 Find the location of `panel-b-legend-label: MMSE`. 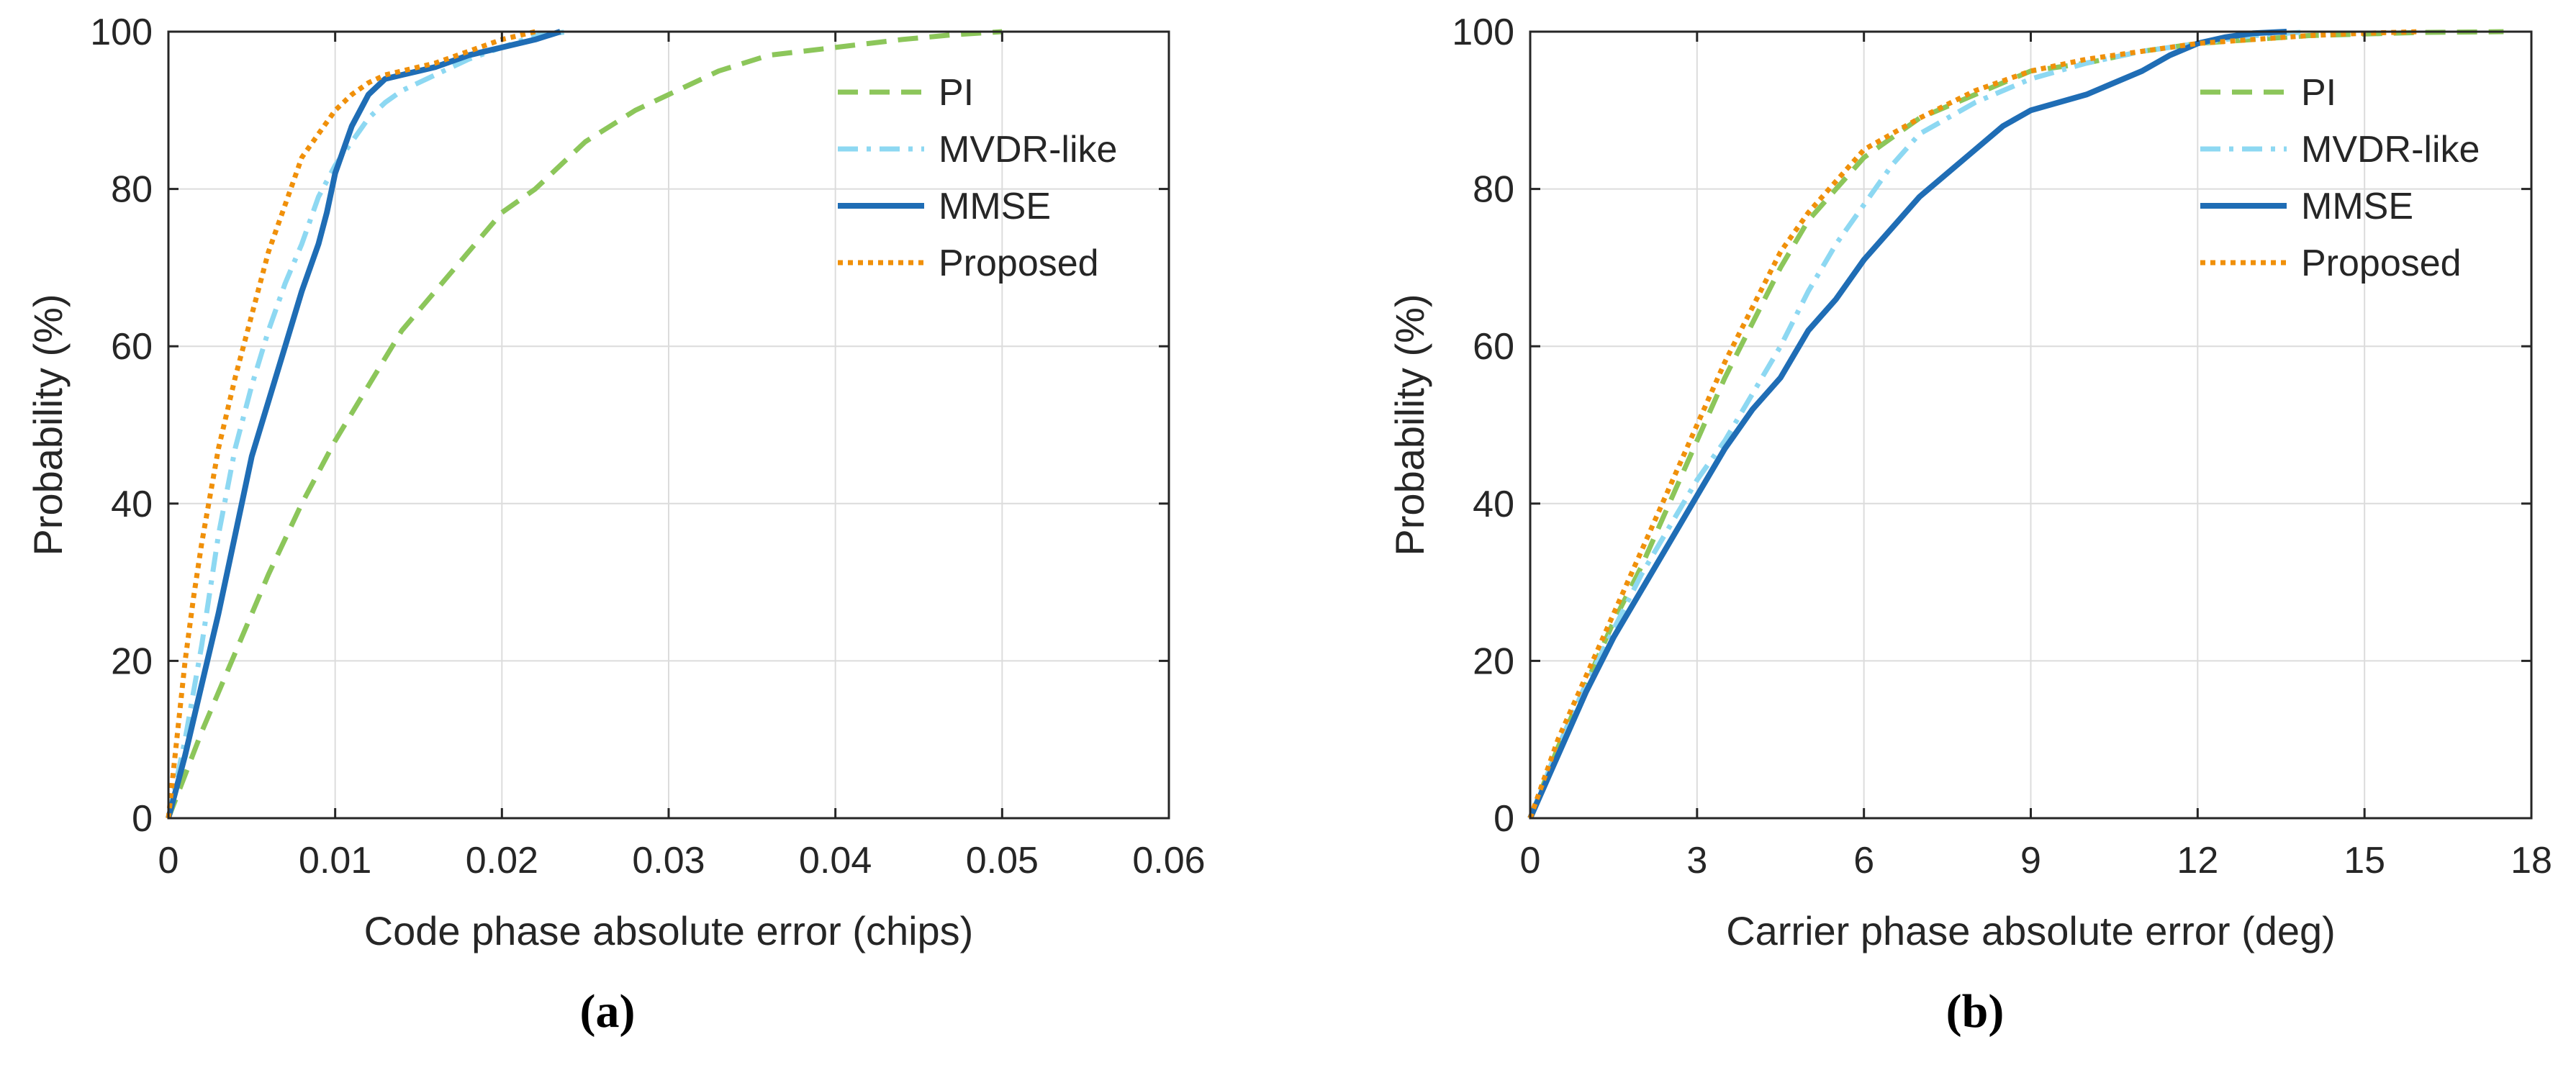

panel-b-legend-label: MMSE is located at coordinates (2357, 207).